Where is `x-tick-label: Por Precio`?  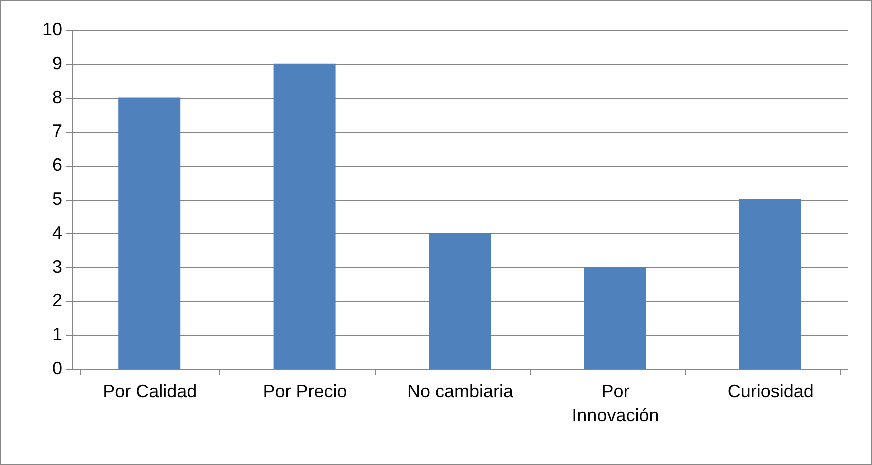 x-tick-label: Por Precio is located at coordinates (305, 392).